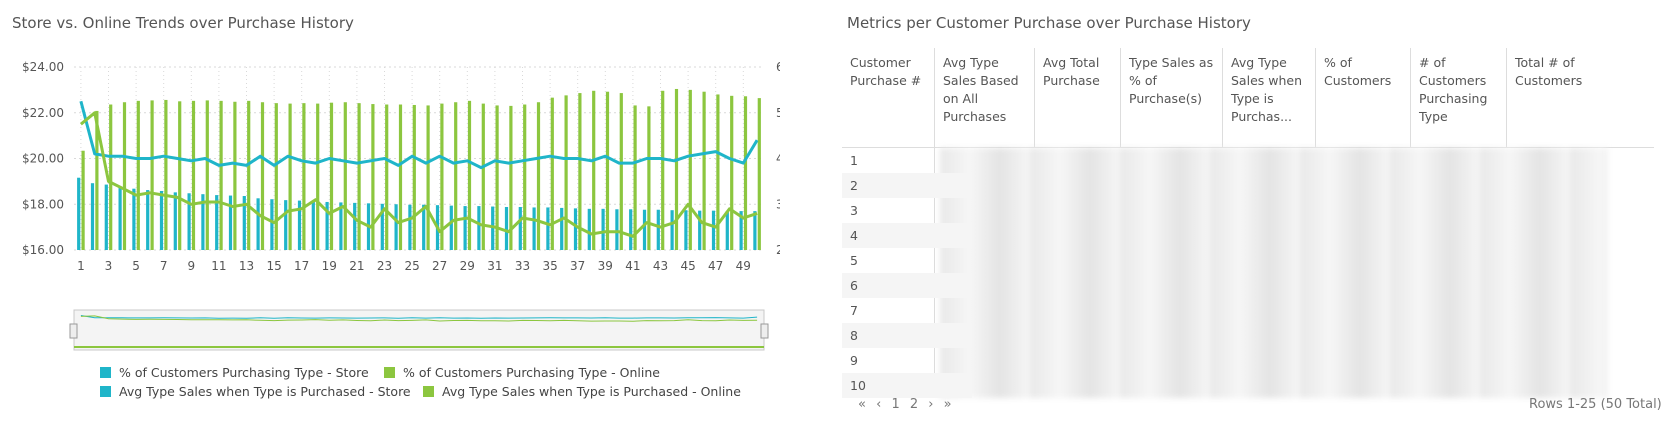 This screenshot has height=425, width=1667. What do you see at coordinates (907, 285) in the screenshot?
I see `table-row: 6` at bounding box center [907, 285].